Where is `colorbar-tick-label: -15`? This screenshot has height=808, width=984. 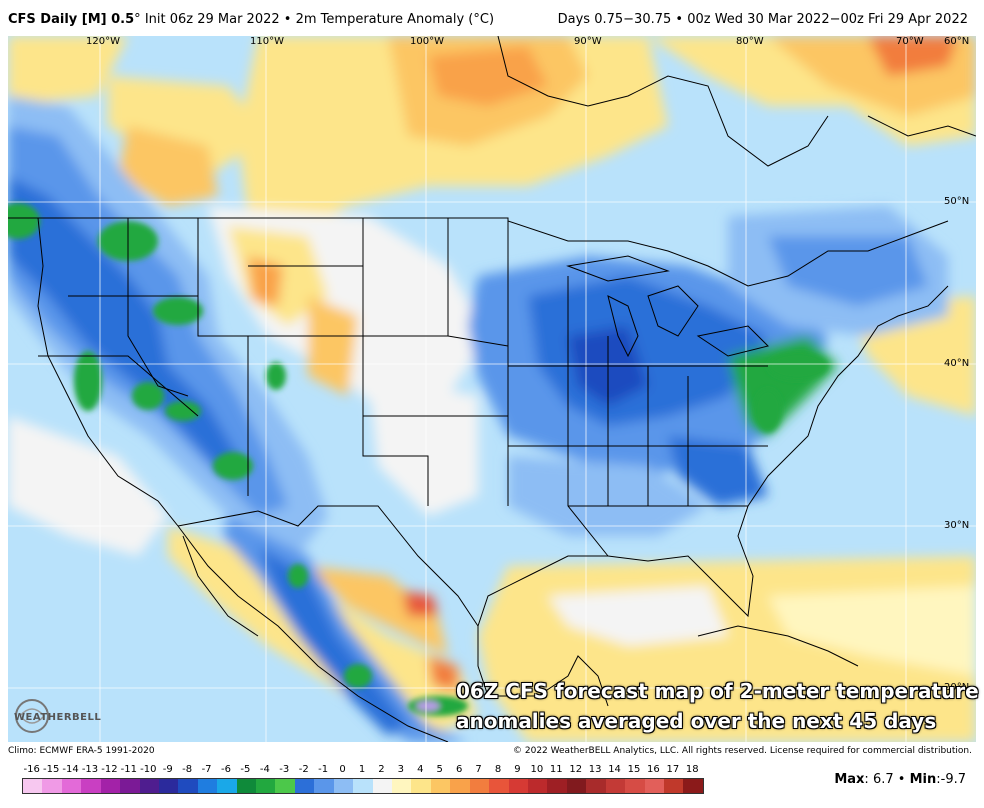 colorbar-tick-label: -15 is located at coordinates (51, 769).